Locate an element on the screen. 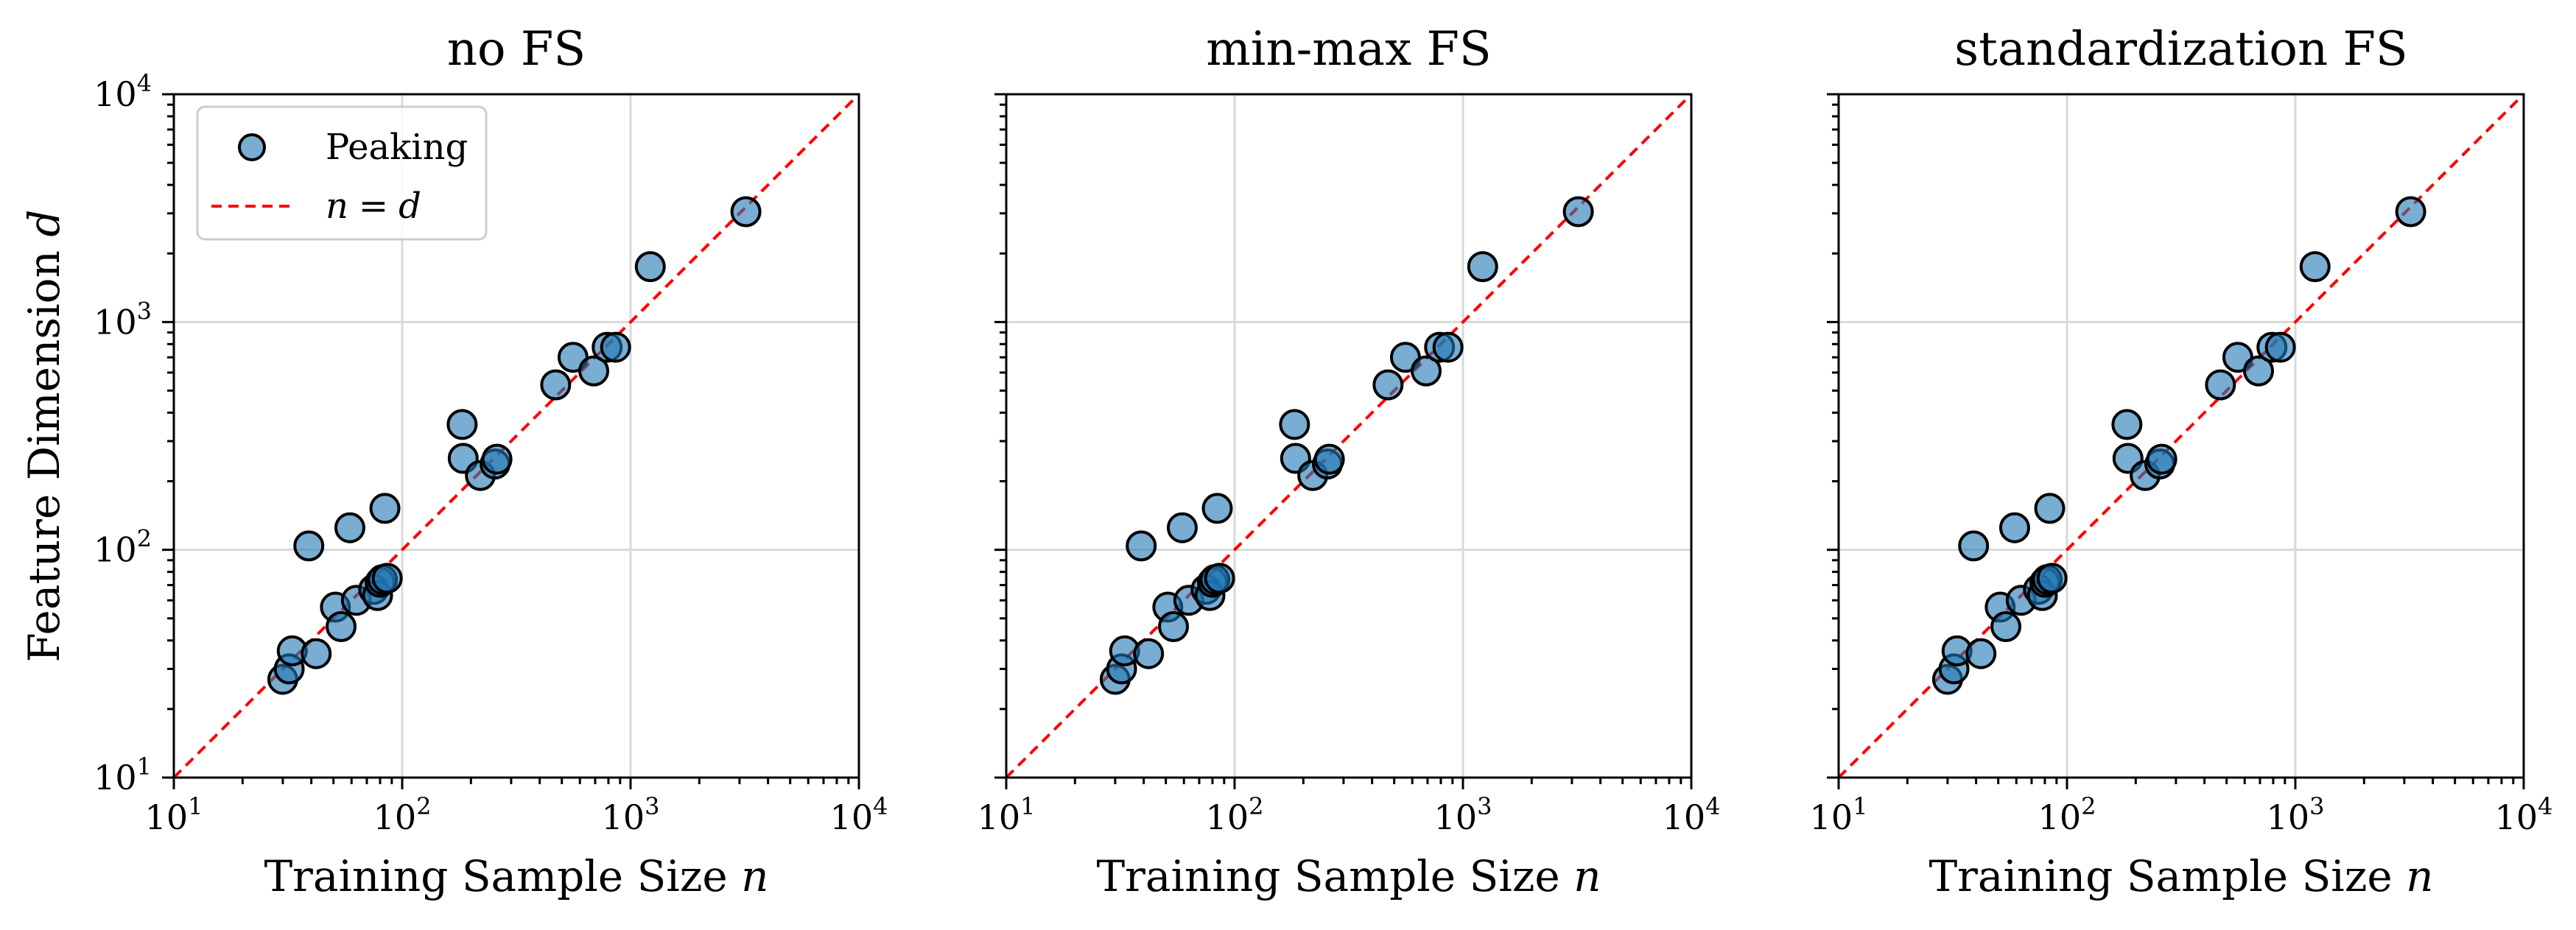  y-tick-label: 10⁴ is located at coordinates (123, 91).